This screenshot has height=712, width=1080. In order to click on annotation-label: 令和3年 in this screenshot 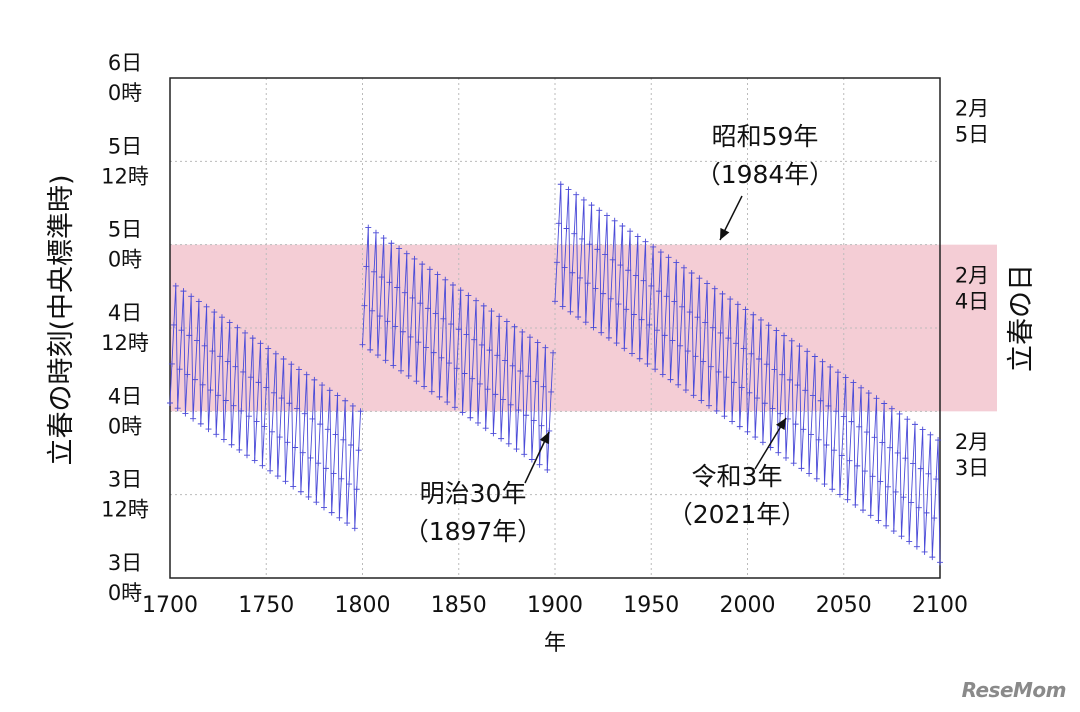, I will do `click(737, 476)`.